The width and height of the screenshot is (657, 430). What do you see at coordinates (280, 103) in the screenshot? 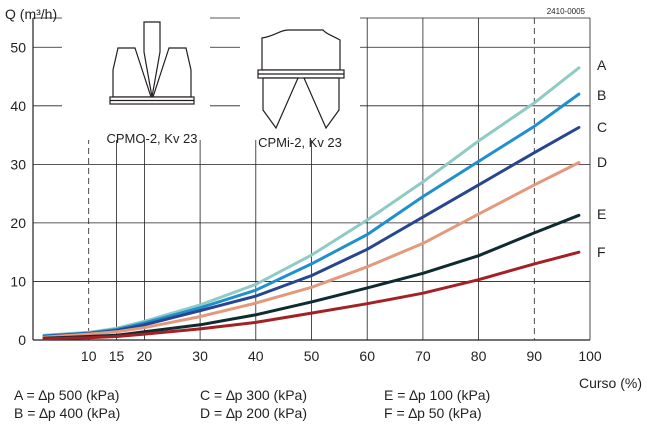
I see `cpmi-left-body` at bounding box center [280, 103].